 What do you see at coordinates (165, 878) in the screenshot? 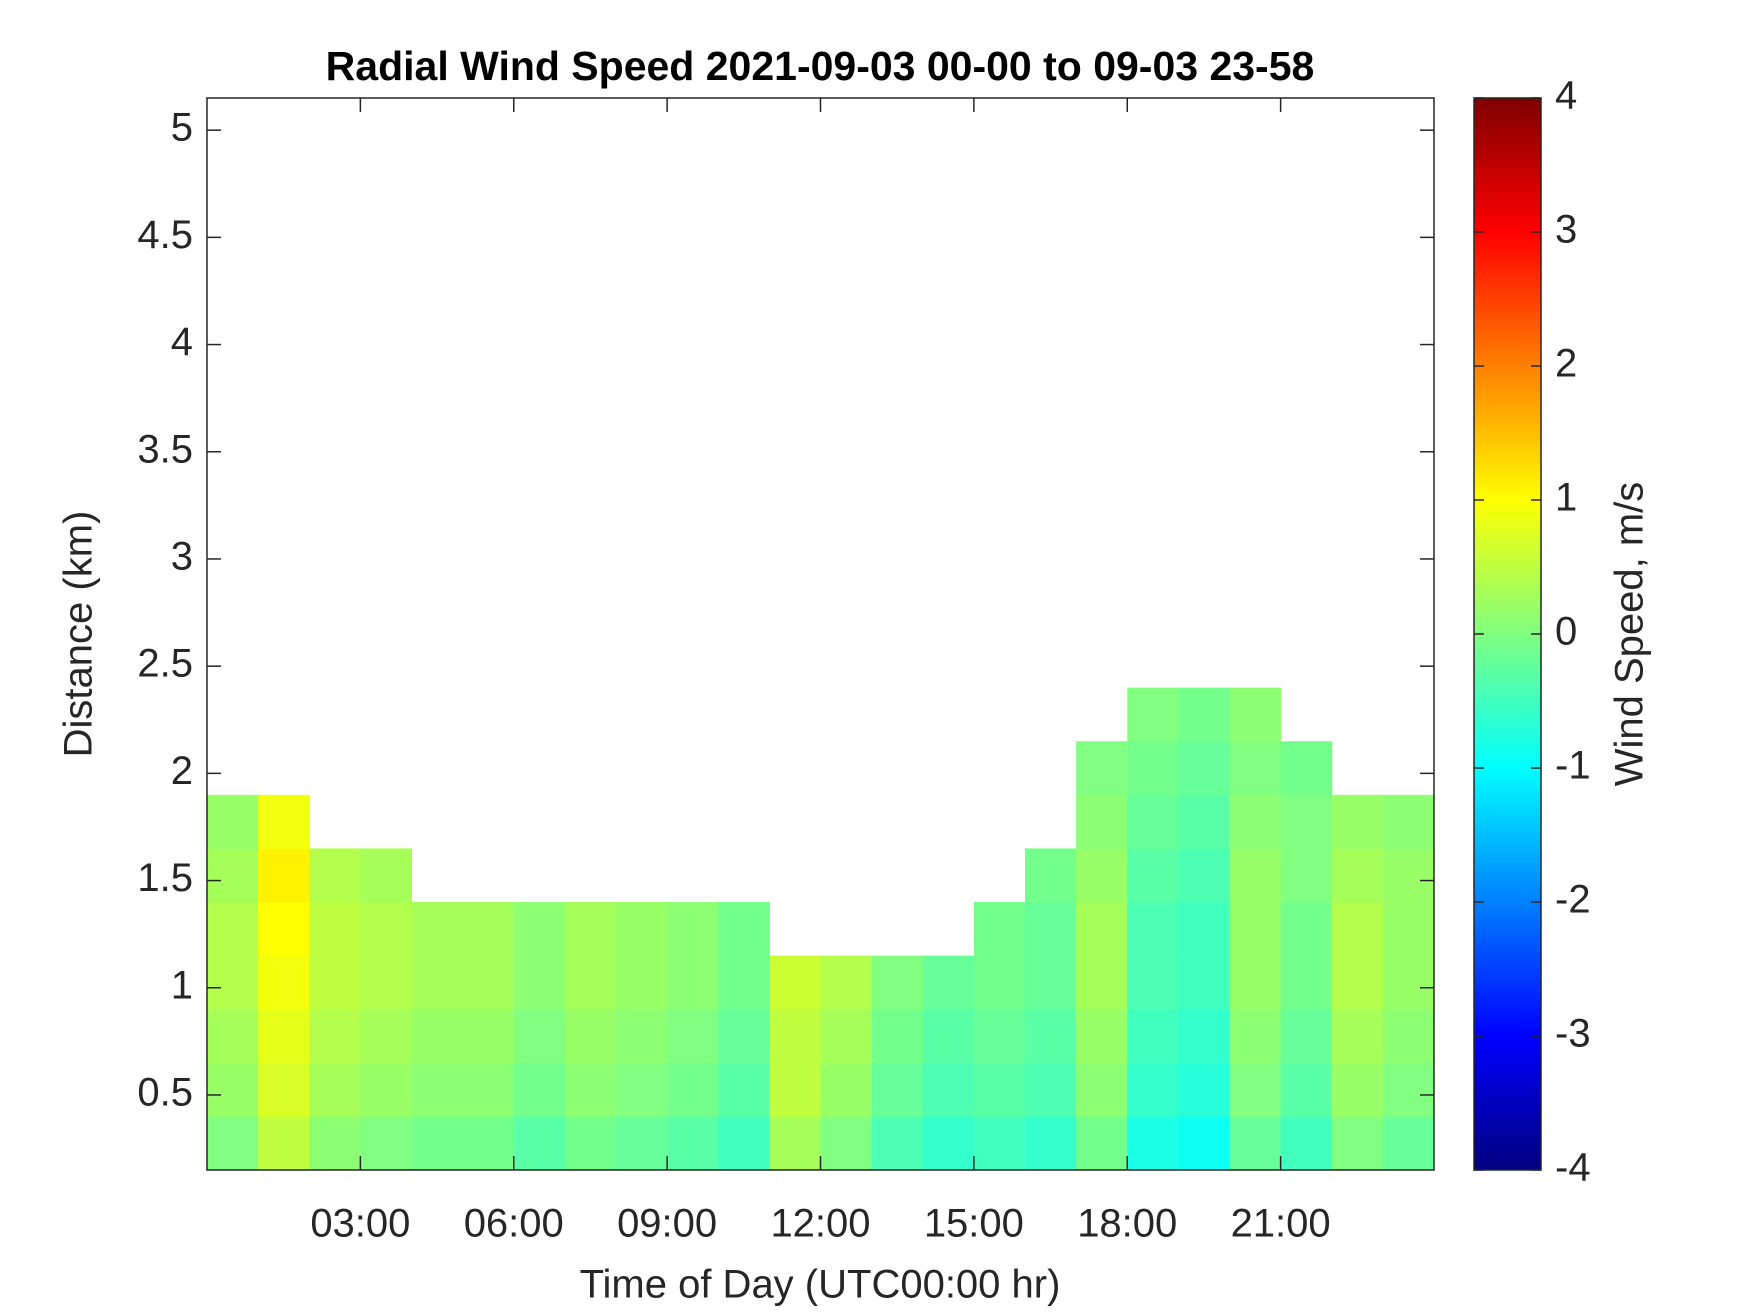
I see `y-tick-label: 1.5` at bounding box center [165, 878].